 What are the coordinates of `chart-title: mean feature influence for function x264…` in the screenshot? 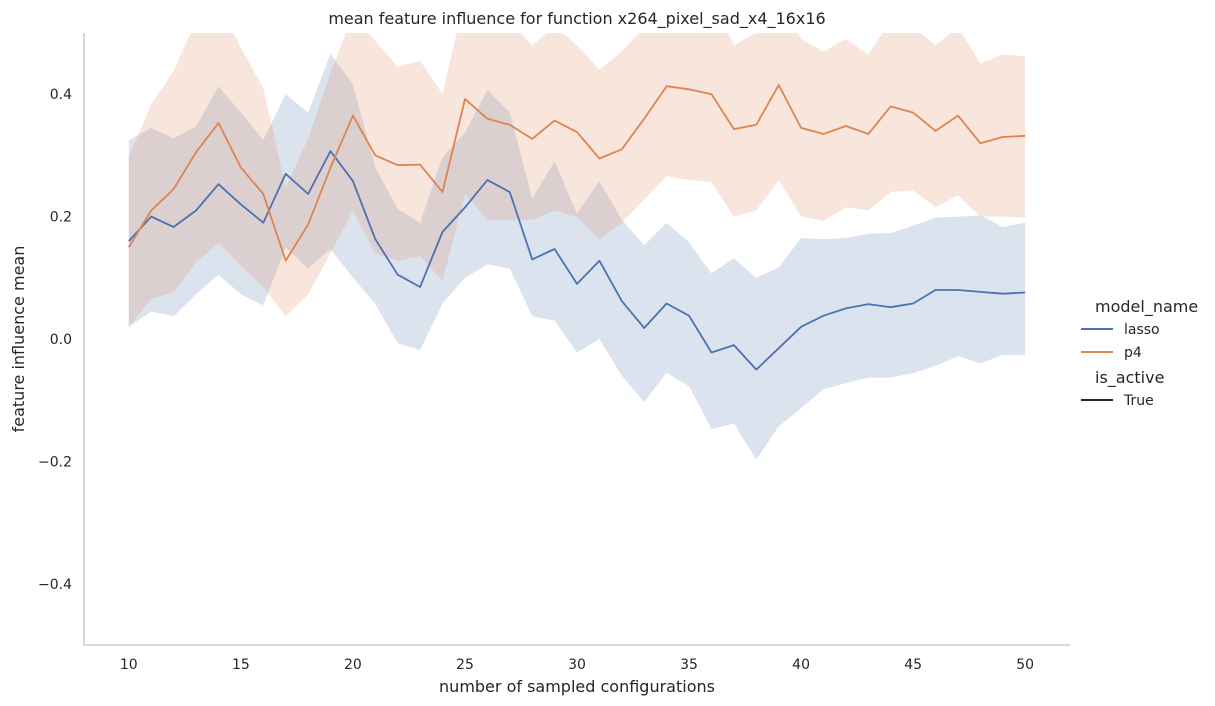 It's located at (576, 19).